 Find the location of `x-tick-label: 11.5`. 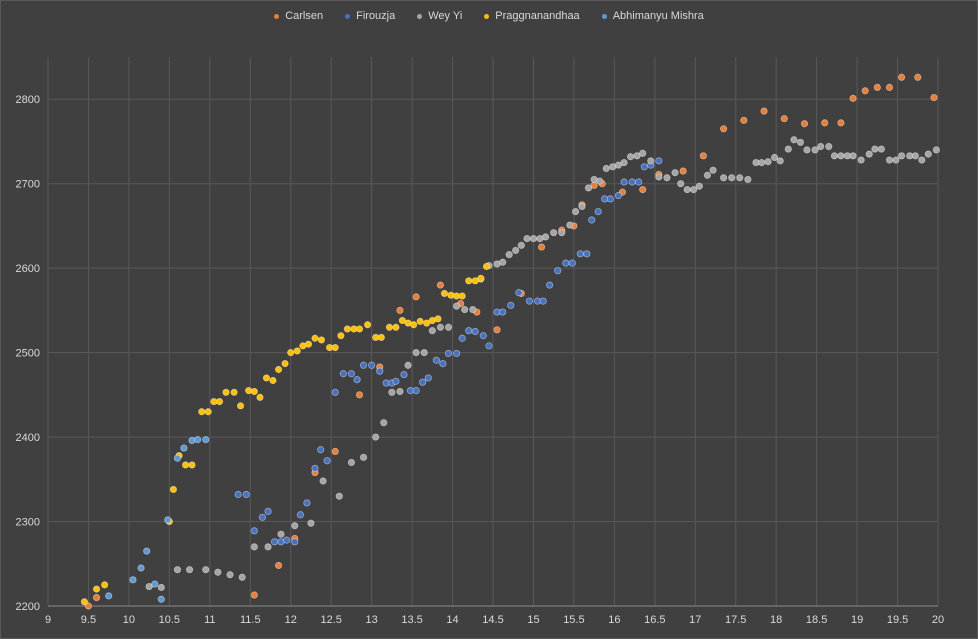

x-tick-label: 11.5 is located at coordinates (250, 620).